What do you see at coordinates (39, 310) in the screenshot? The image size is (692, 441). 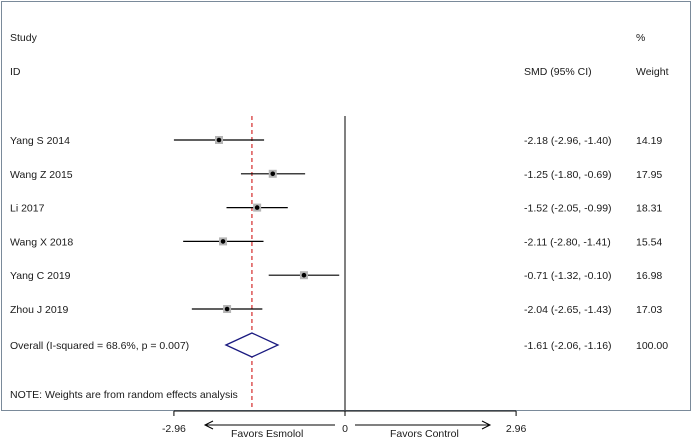 I see `study-label: Zhou J 2019` at bounding box center [39, 310].